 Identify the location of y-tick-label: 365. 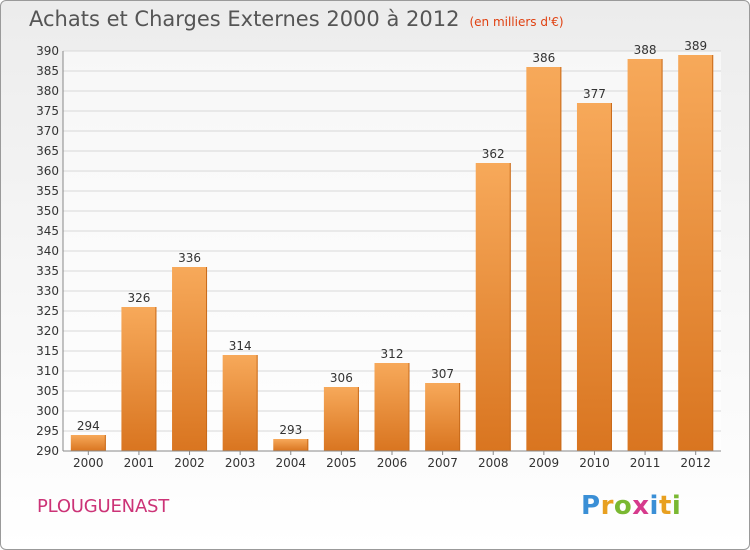
(47, 151).